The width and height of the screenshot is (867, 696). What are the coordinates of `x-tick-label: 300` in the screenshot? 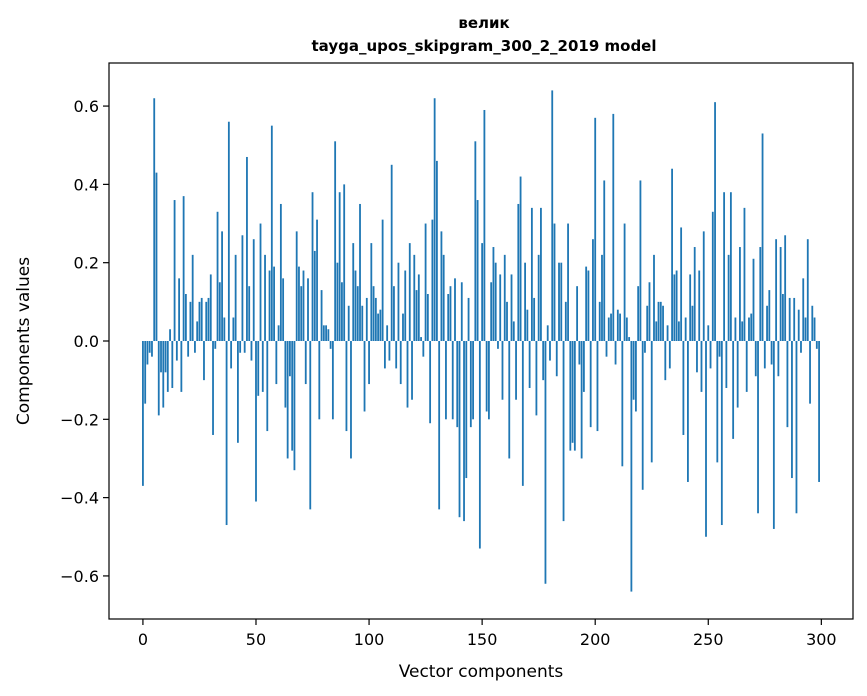 It's located at (821, 639).